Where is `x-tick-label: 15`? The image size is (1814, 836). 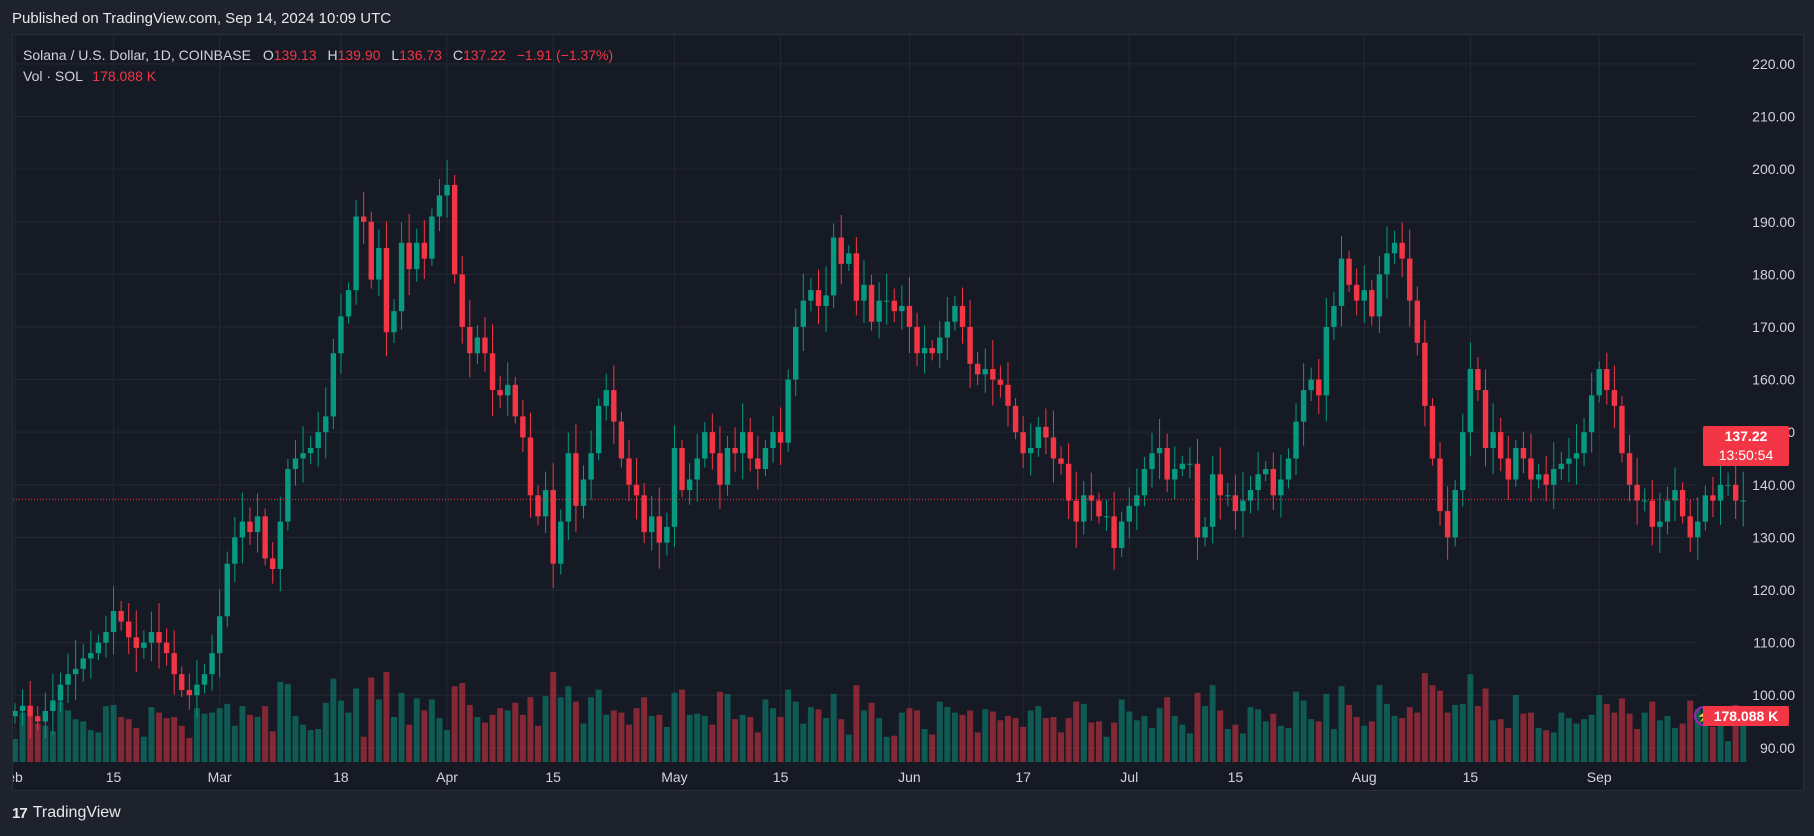
x-tick-label: 15 is located at coordinates (1471, 777).